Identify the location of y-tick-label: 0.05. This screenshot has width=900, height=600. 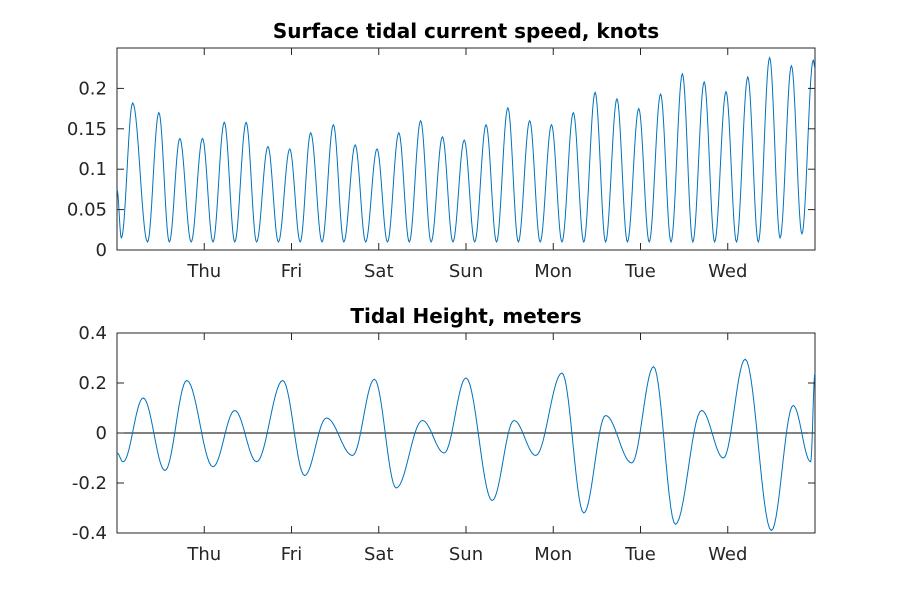
(87, 210).